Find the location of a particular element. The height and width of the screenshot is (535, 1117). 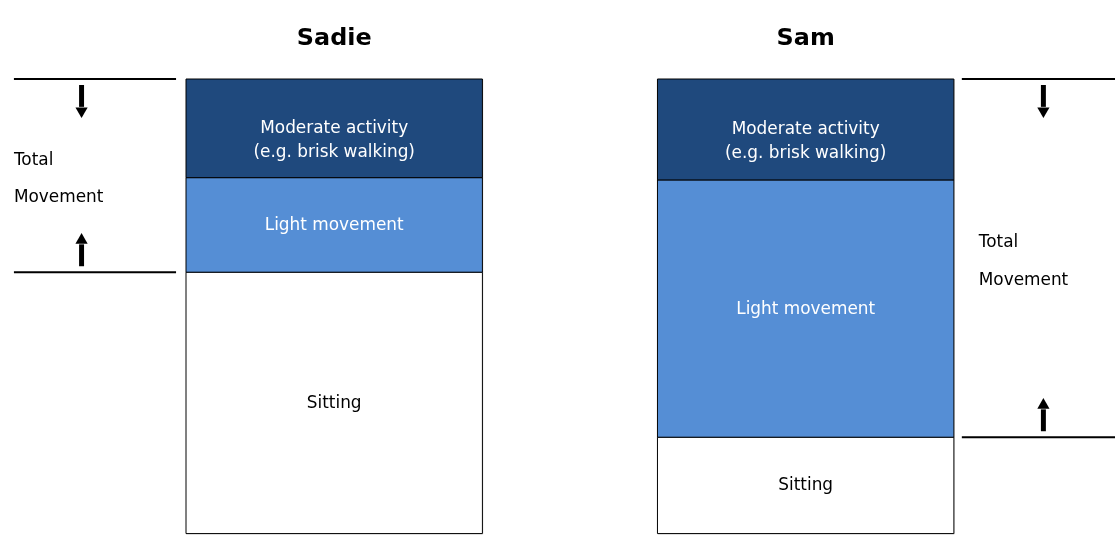

chart-title: Sam is located at coordinates (805, 37).